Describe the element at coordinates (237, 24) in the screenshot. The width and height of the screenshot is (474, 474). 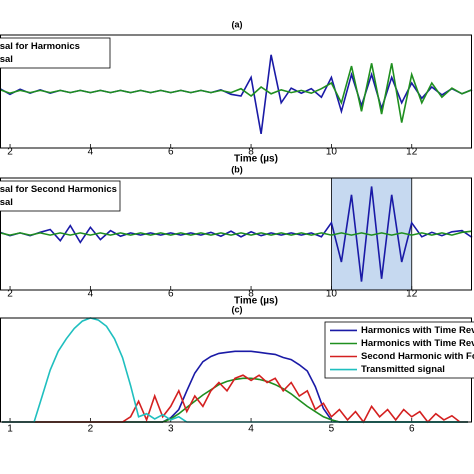
I see `panel-title: (a)` at that location.